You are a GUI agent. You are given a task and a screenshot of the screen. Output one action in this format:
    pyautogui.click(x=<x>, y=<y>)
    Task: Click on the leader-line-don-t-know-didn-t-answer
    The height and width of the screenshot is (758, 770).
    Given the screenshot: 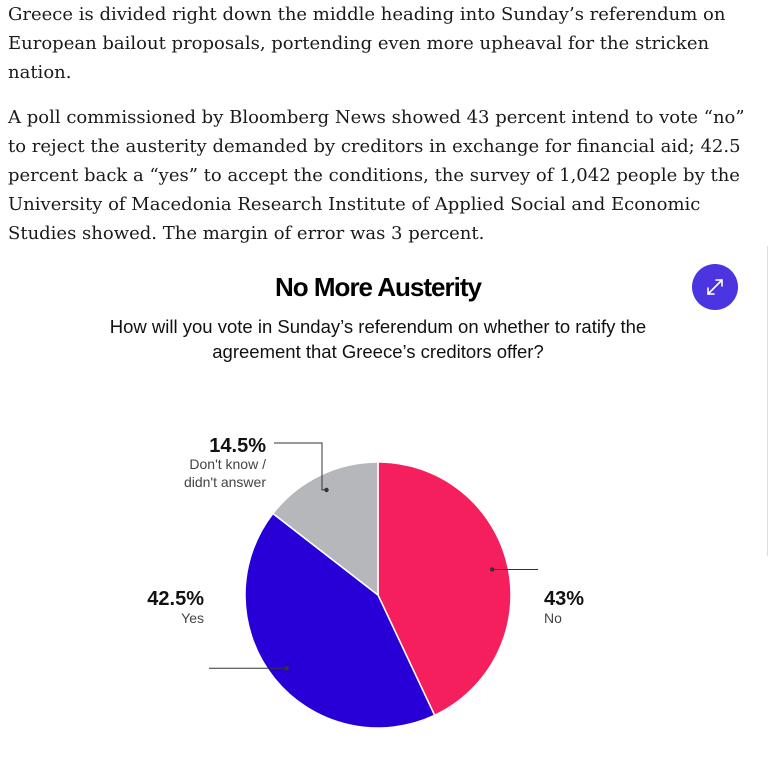 What is the action you would take?
    pyautogui.click(x=300, y=466)
    